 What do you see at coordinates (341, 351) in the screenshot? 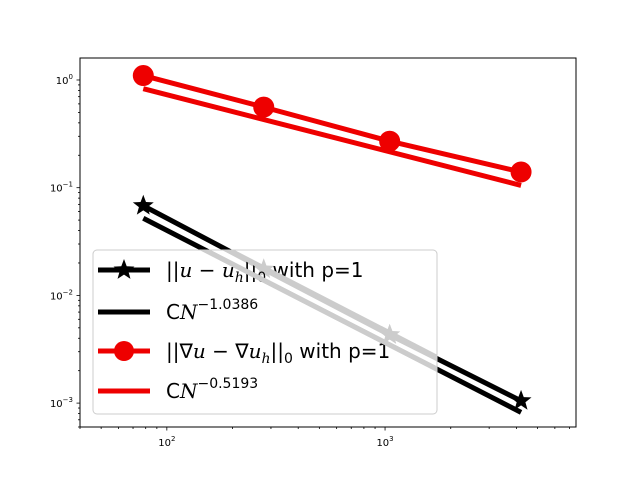
I see `legend-text-part: with p=1` at bounding box center [341, 351].